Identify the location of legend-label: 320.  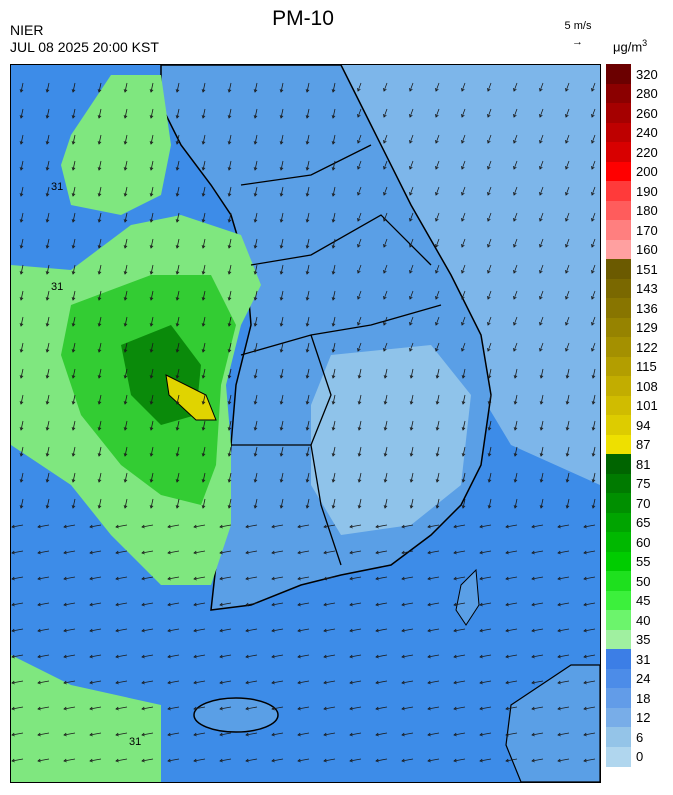
(647, 74).